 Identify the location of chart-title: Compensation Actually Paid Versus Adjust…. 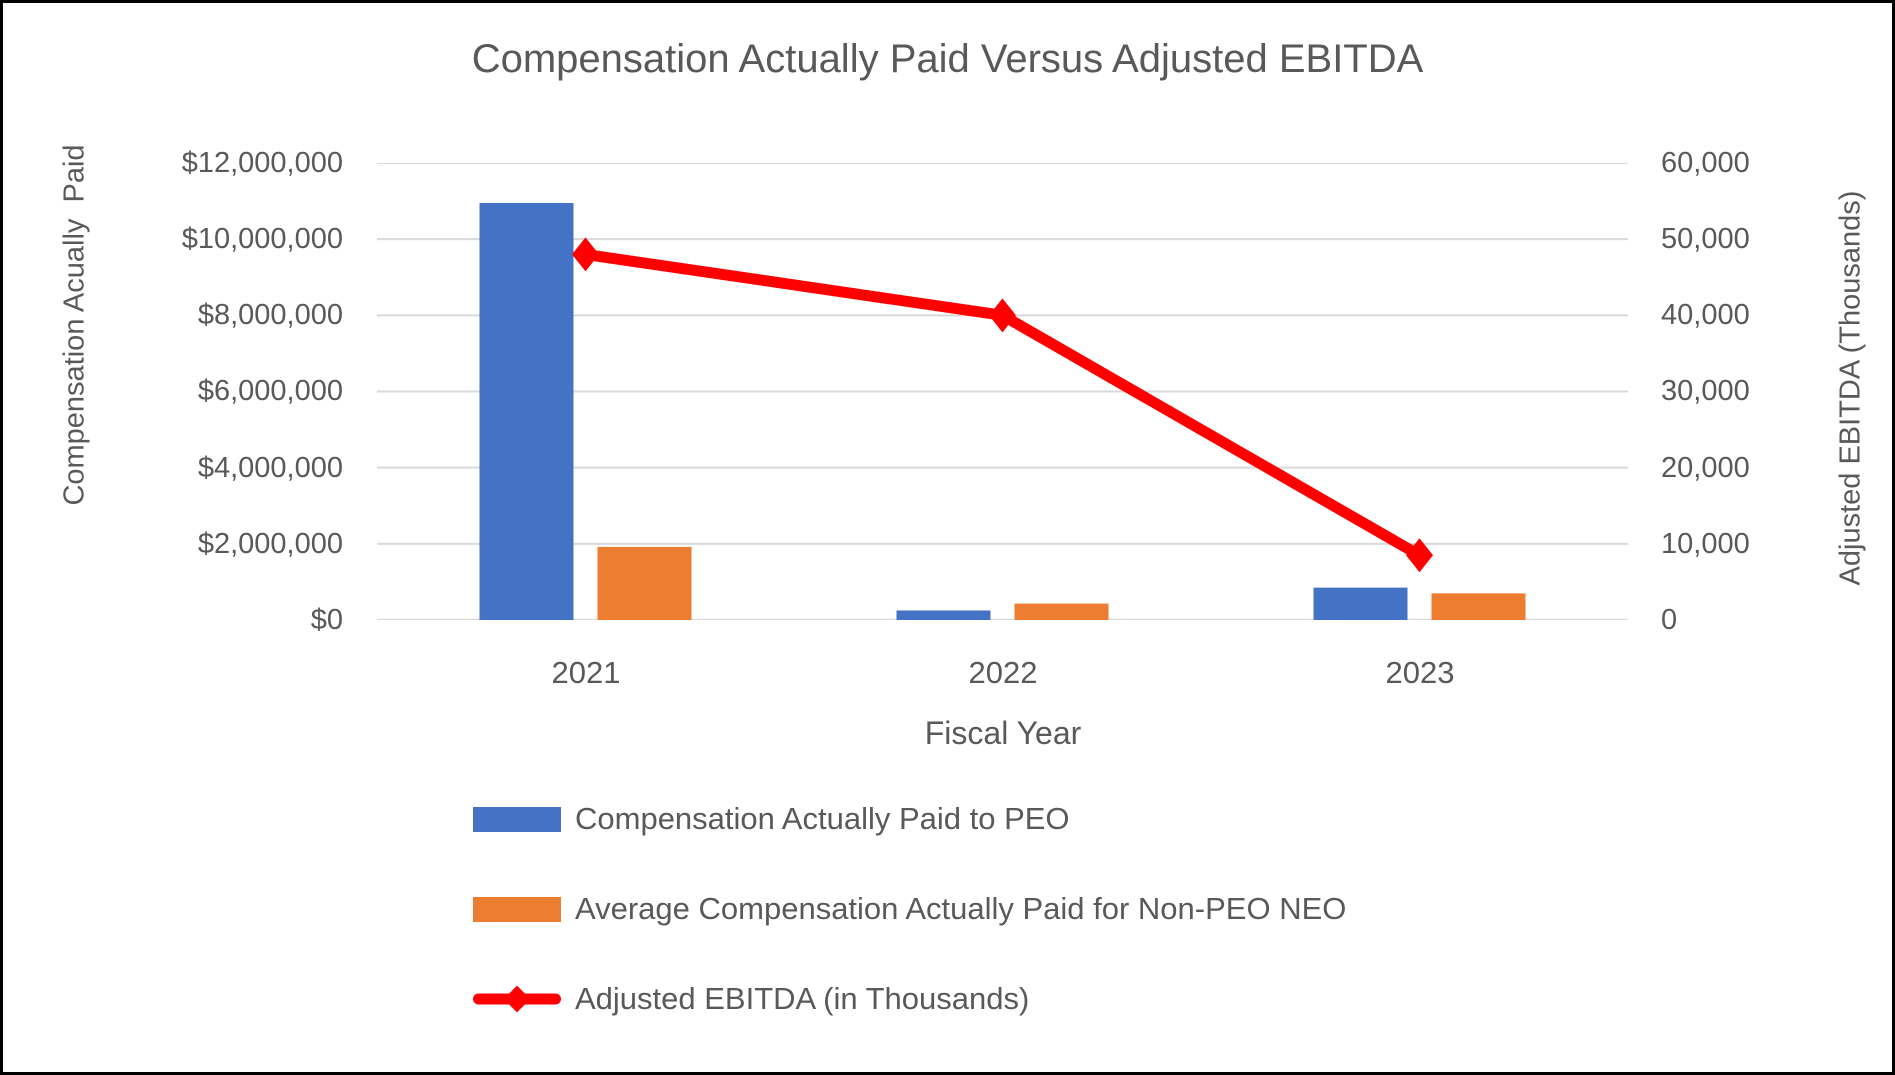
(947, 59).